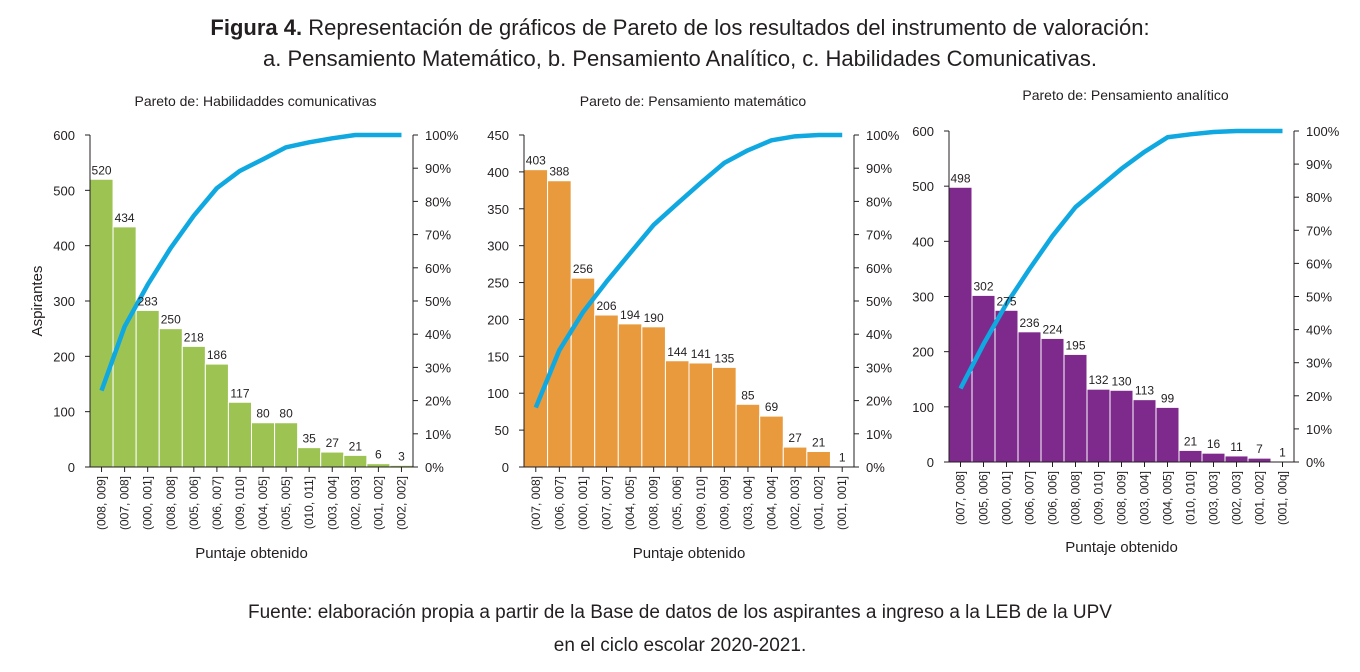 The width and height of the screenshot is (1360, 672). I want to click on y2-tick-label: 70%, so click(438, 235).